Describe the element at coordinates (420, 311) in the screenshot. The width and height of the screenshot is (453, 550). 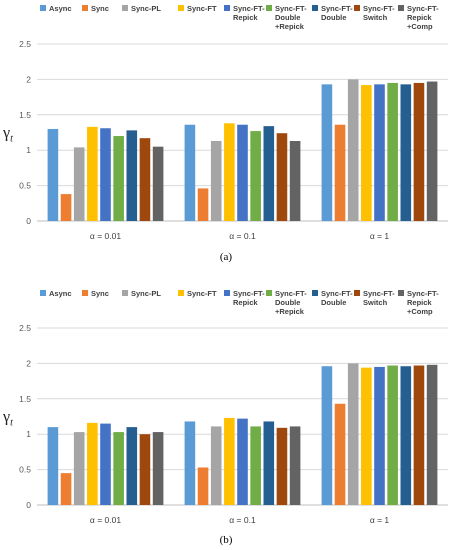
I see `legend-label: +Comp` at that location.